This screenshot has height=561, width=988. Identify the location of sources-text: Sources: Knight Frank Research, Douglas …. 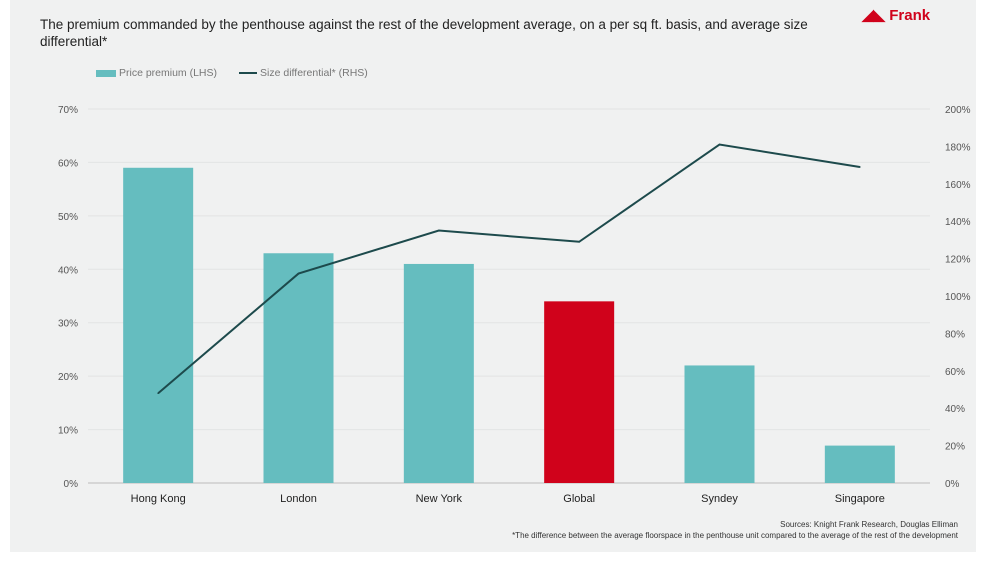
(869, 524).